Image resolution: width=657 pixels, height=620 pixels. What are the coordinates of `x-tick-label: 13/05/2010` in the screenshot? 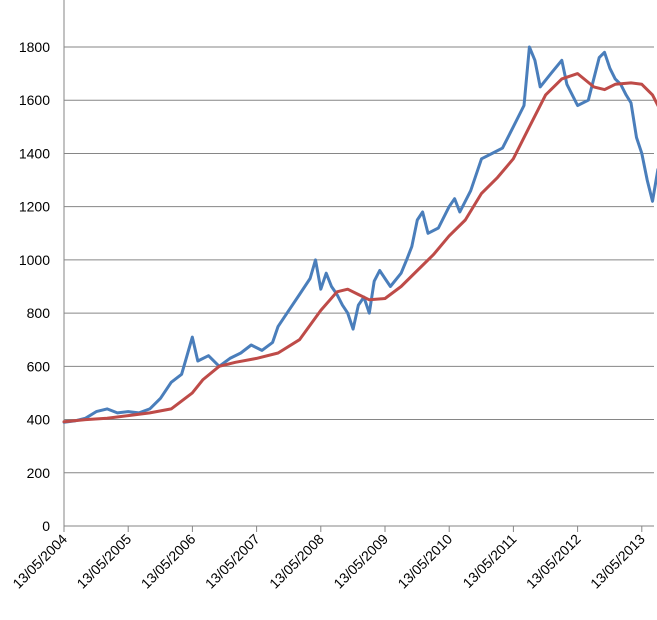 It's located at (424, 561).